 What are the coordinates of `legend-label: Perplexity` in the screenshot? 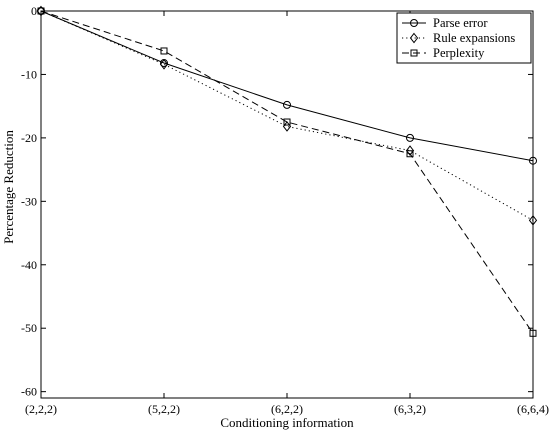 It's located at (459, 53).